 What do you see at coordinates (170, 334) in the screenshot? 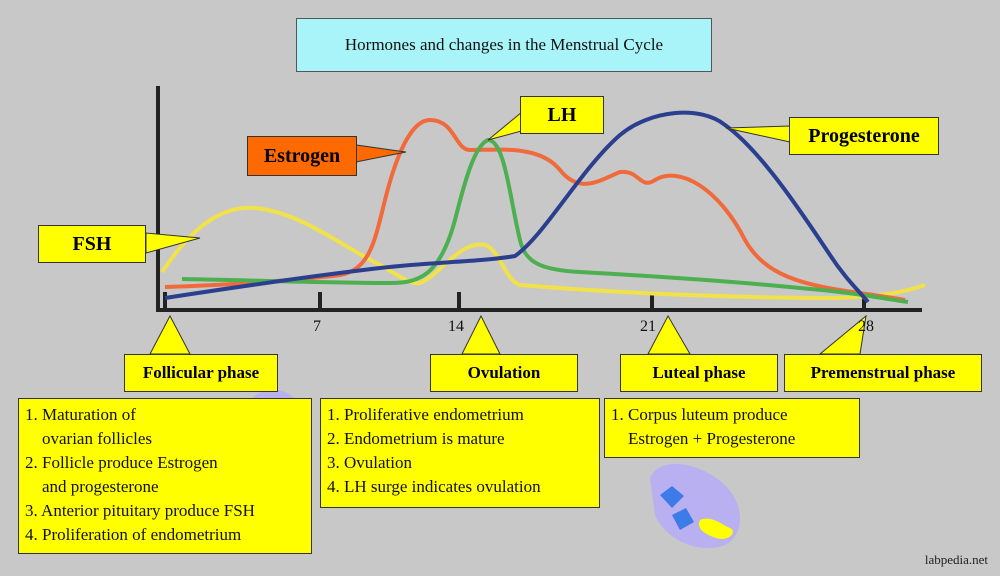
I see `follicular-pointer` at bounding box center [170, 334].